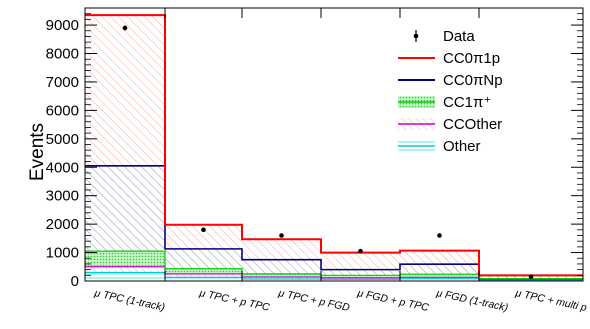 This screenshot has height=329, width=590. What do you see at coordinates (416, 36) in the screenshot?
I see `legend-item-Data-marker` at bounding box center [416, 36].